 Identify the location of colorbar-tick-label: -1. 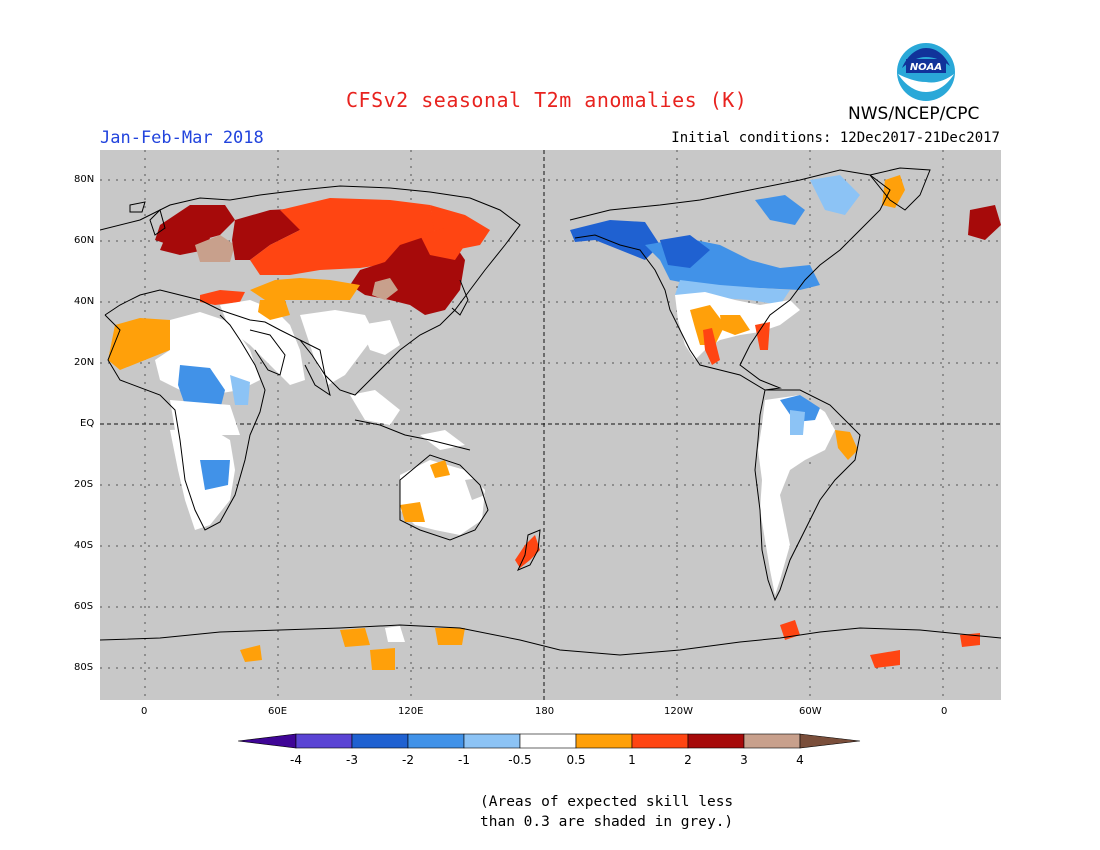
(464, 760).